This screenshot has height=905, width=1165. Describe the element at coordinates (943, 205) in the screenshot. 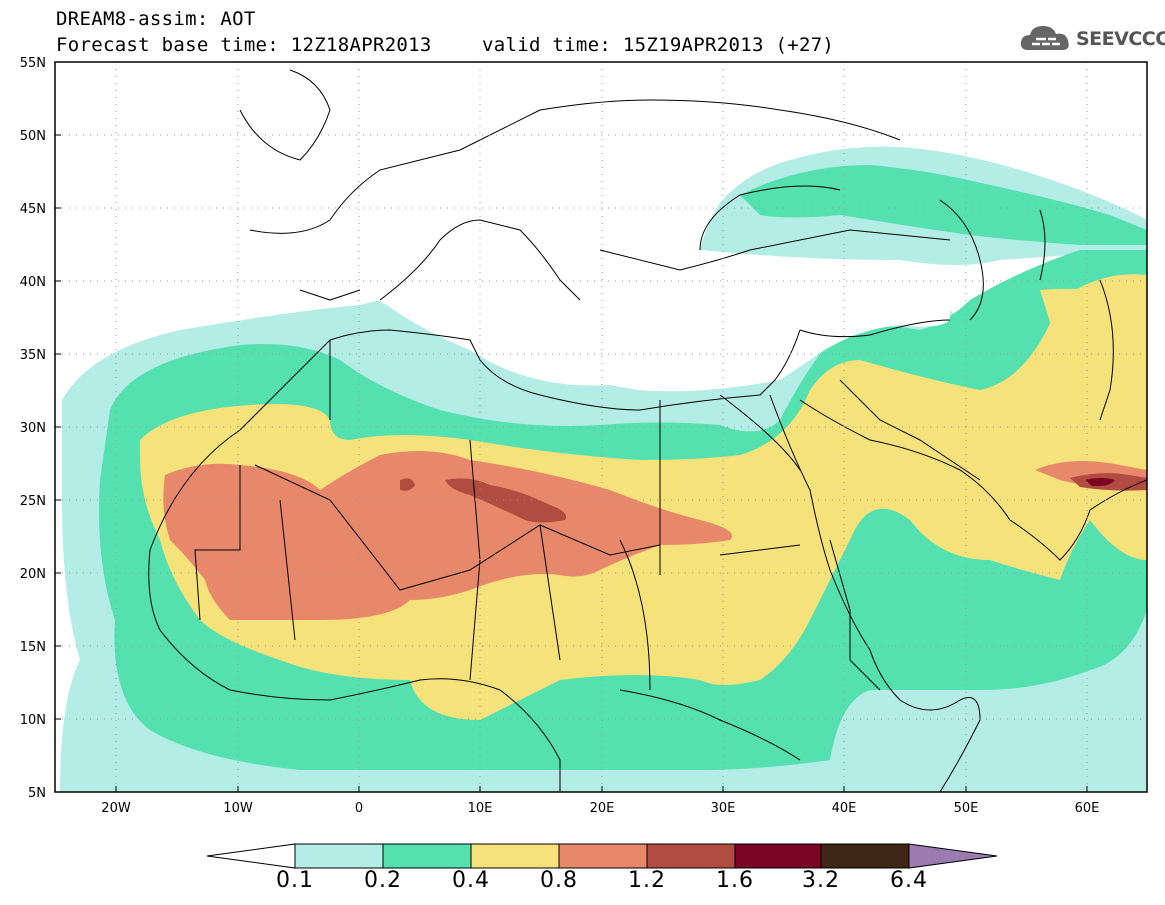

I see `aot-band-0.2-north` at that location.